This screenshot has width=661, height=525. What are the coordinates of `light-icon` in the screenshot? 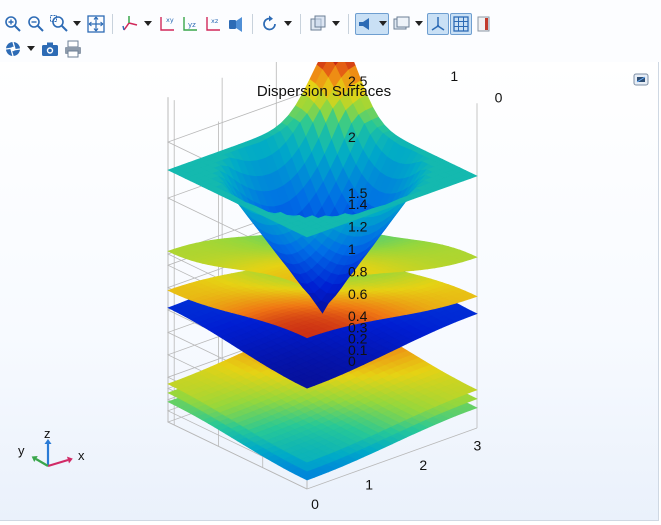 It's located at (364, 24).